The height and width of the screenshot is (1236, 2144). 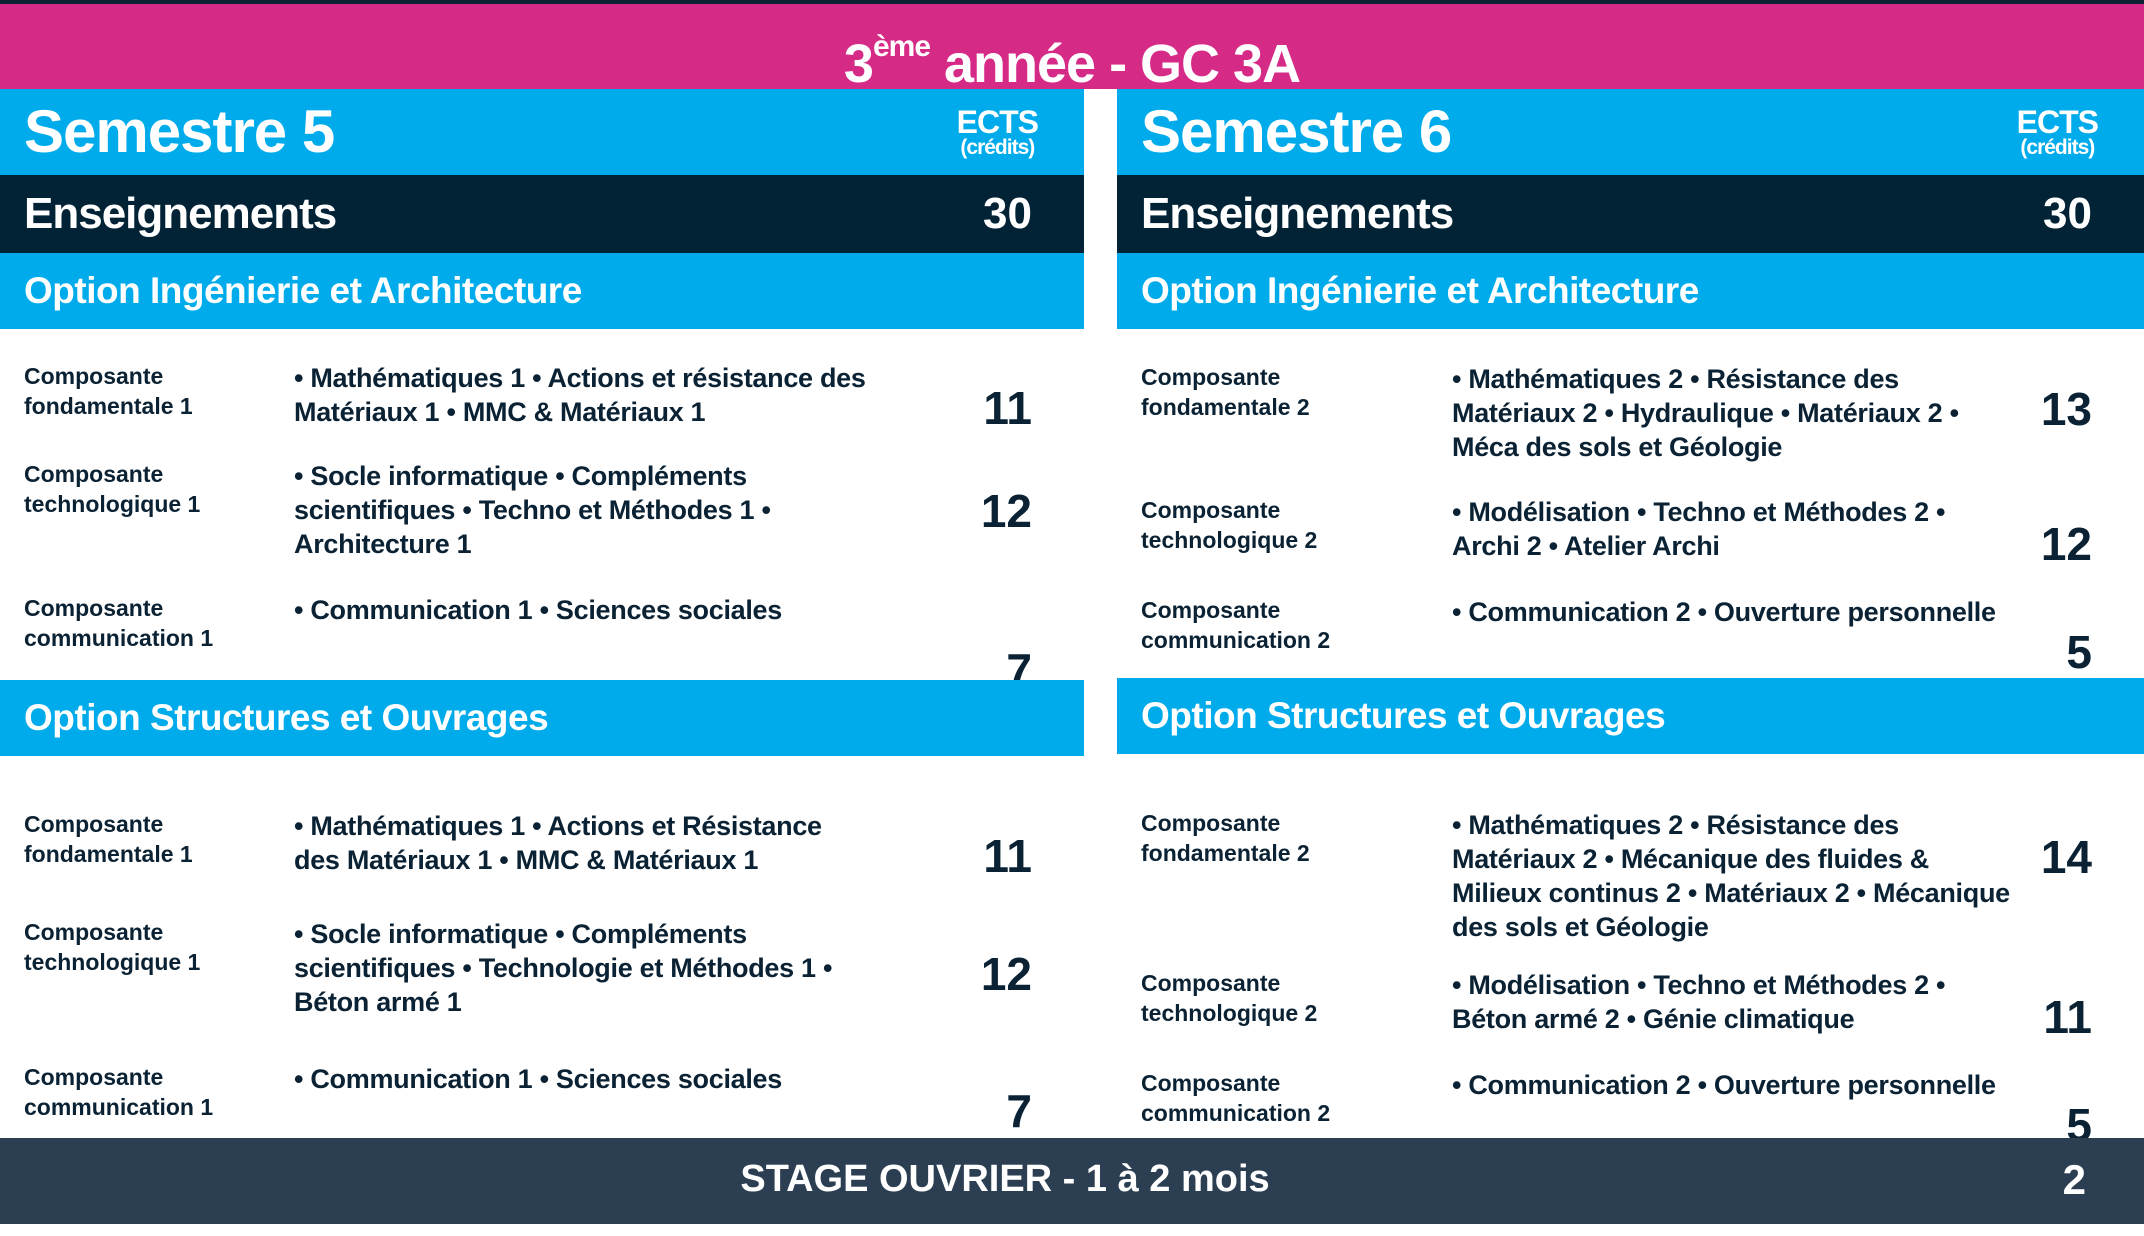 I want to click on semester-header: Semestre 6 ECTS (crédits), so click(x=1630, y=132).